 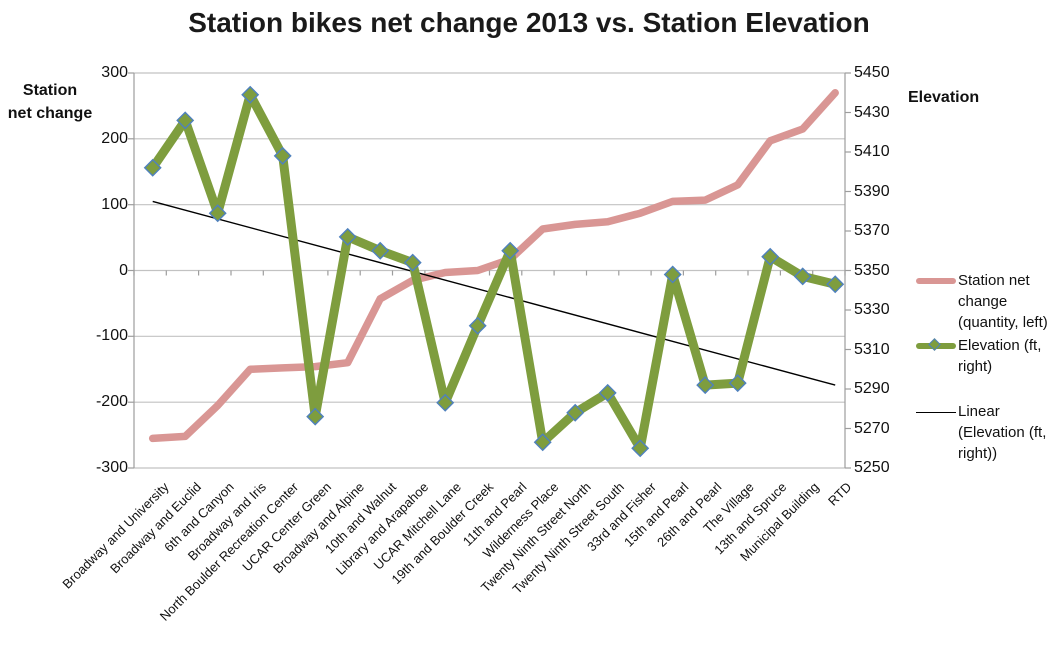 I want to click on left-axis-tick-label: 0, so click(x=123, y=270).